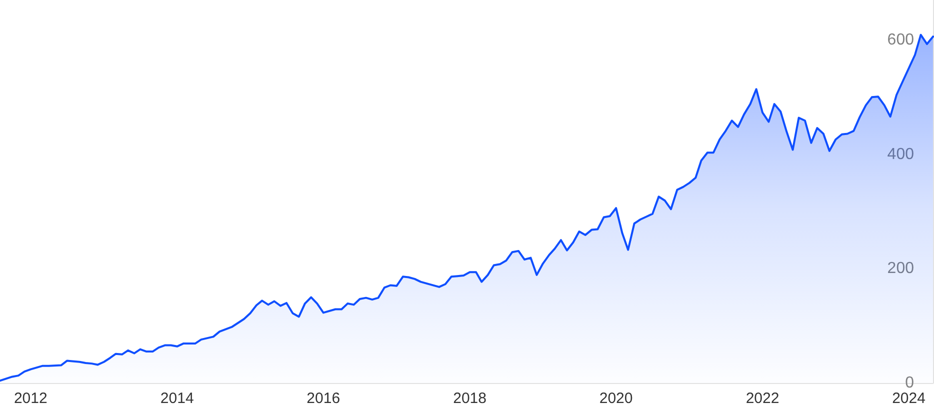  What do you see at coordinates (763, 398) in the screenshot?
I see `x-tick-label: 2022` at bounding box center [763, 398].